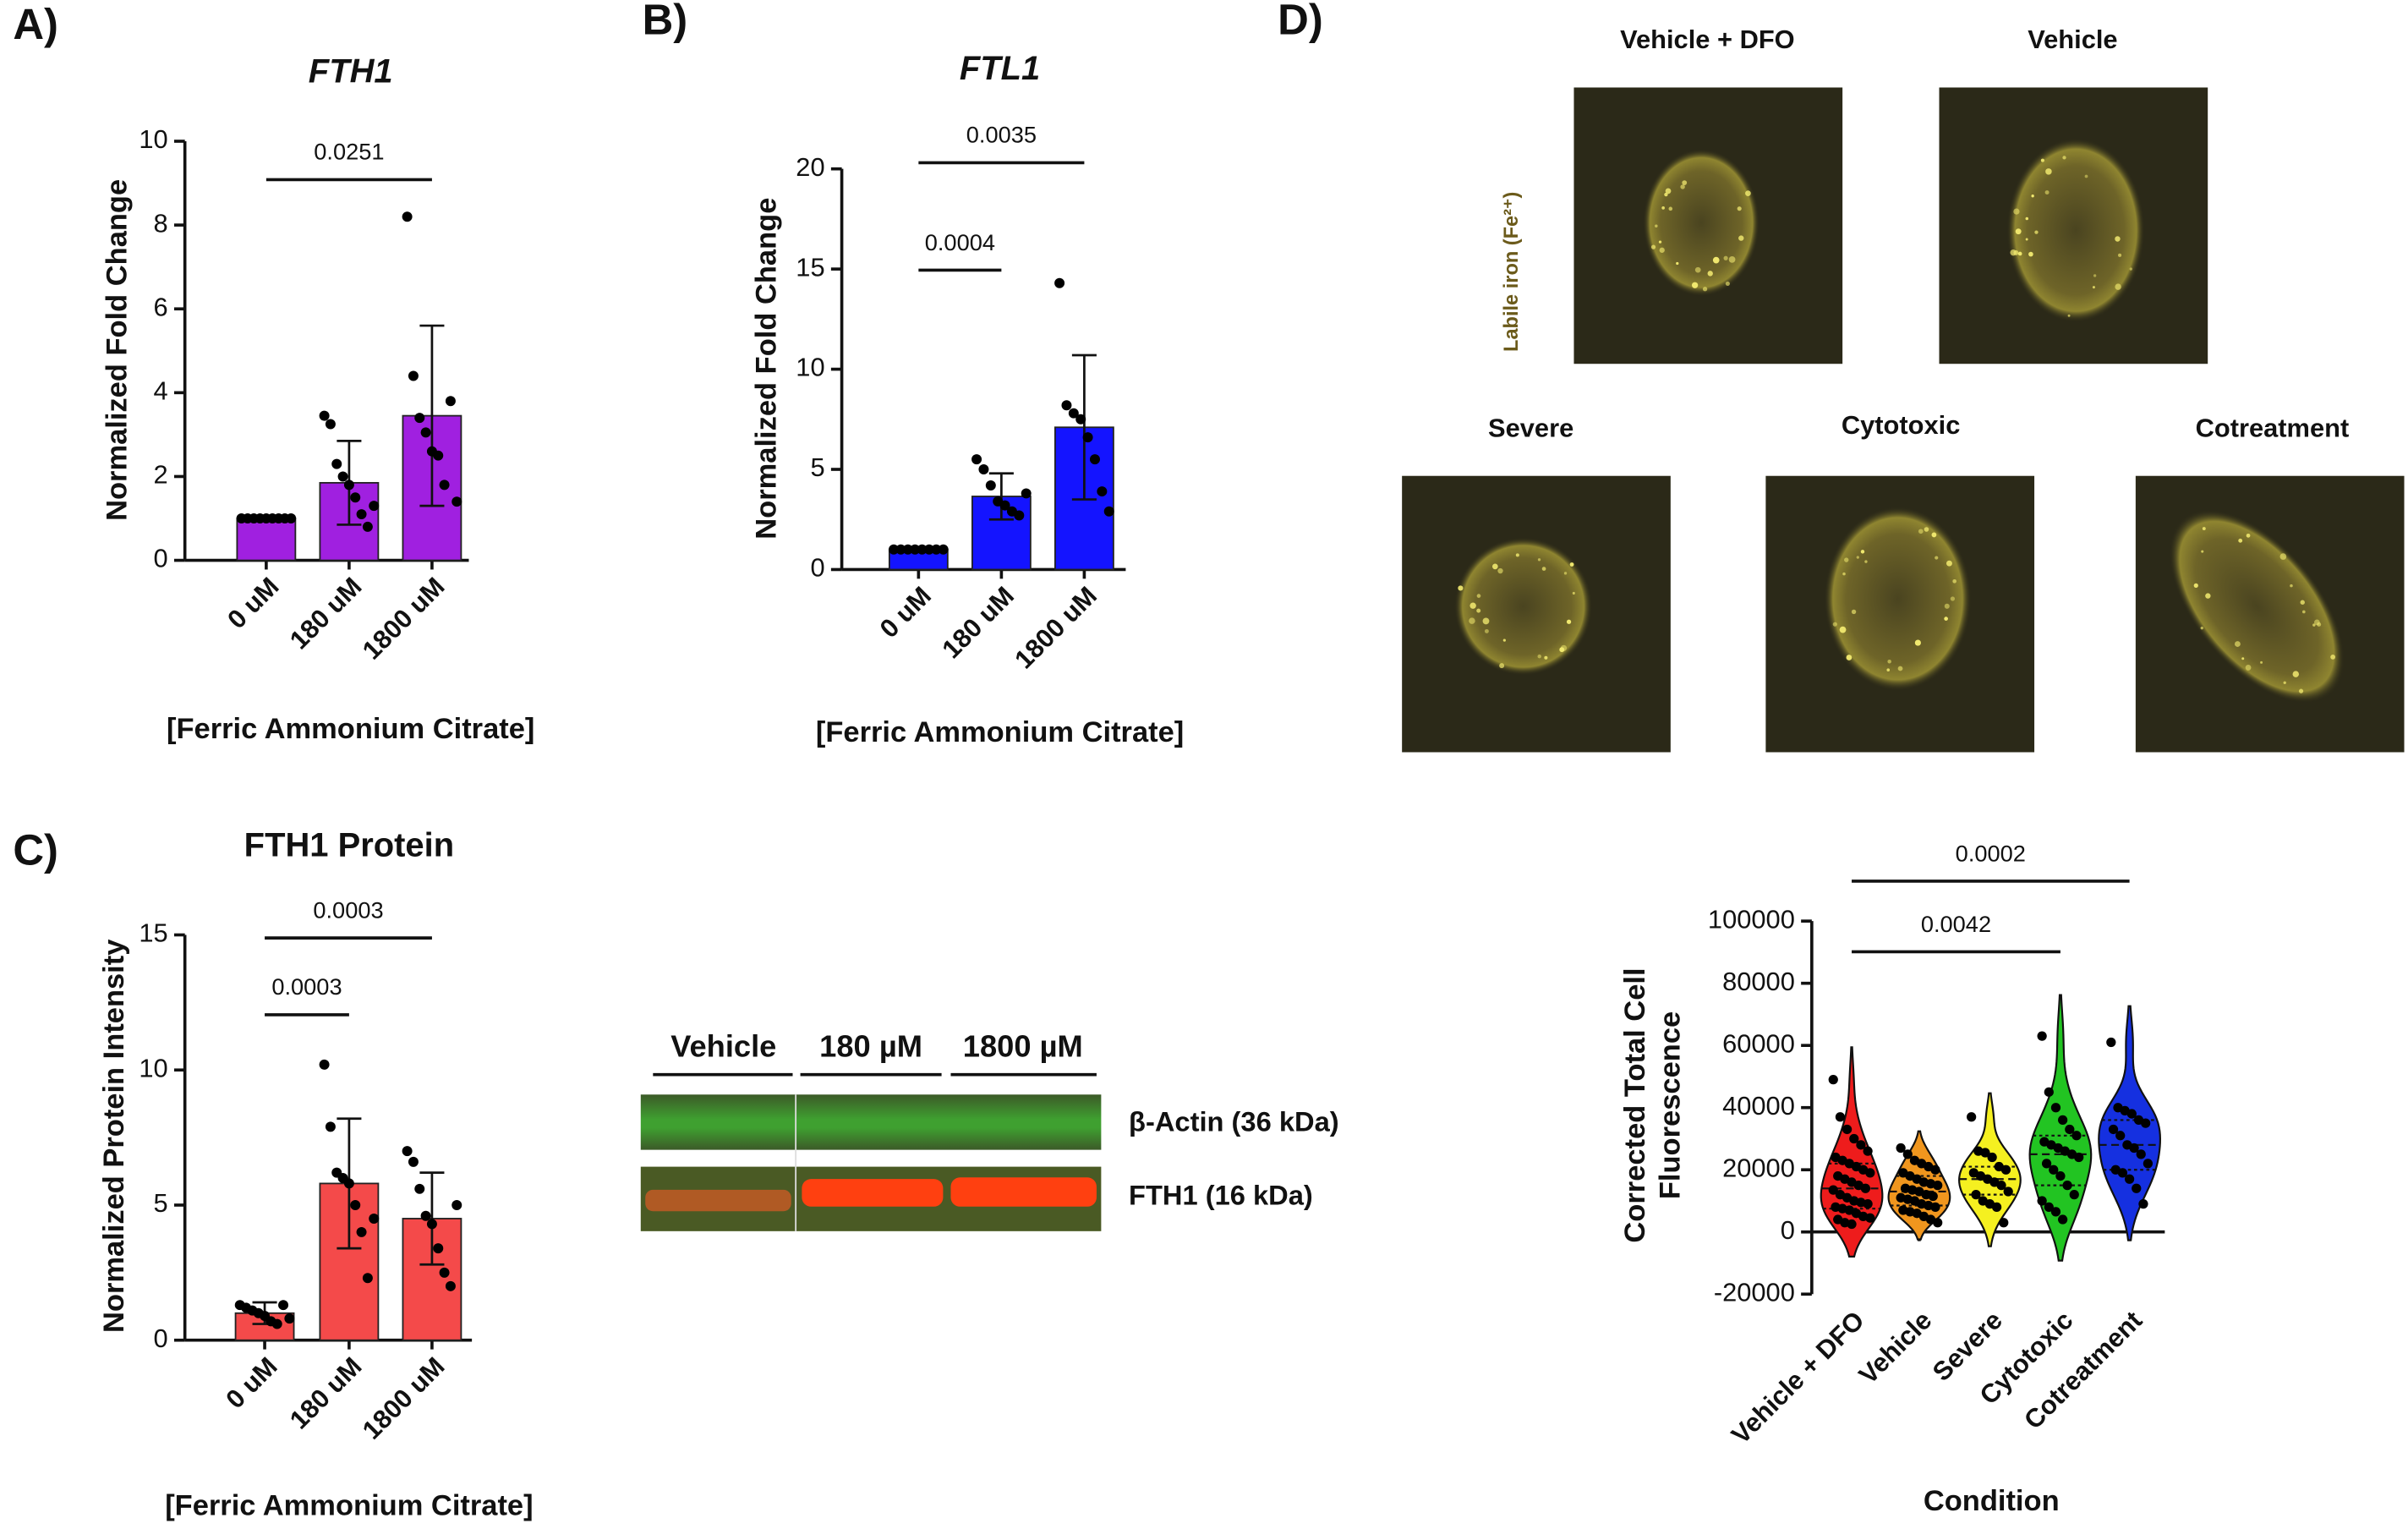  I want to click on chart-title: FTL1, so click(1000, 68).